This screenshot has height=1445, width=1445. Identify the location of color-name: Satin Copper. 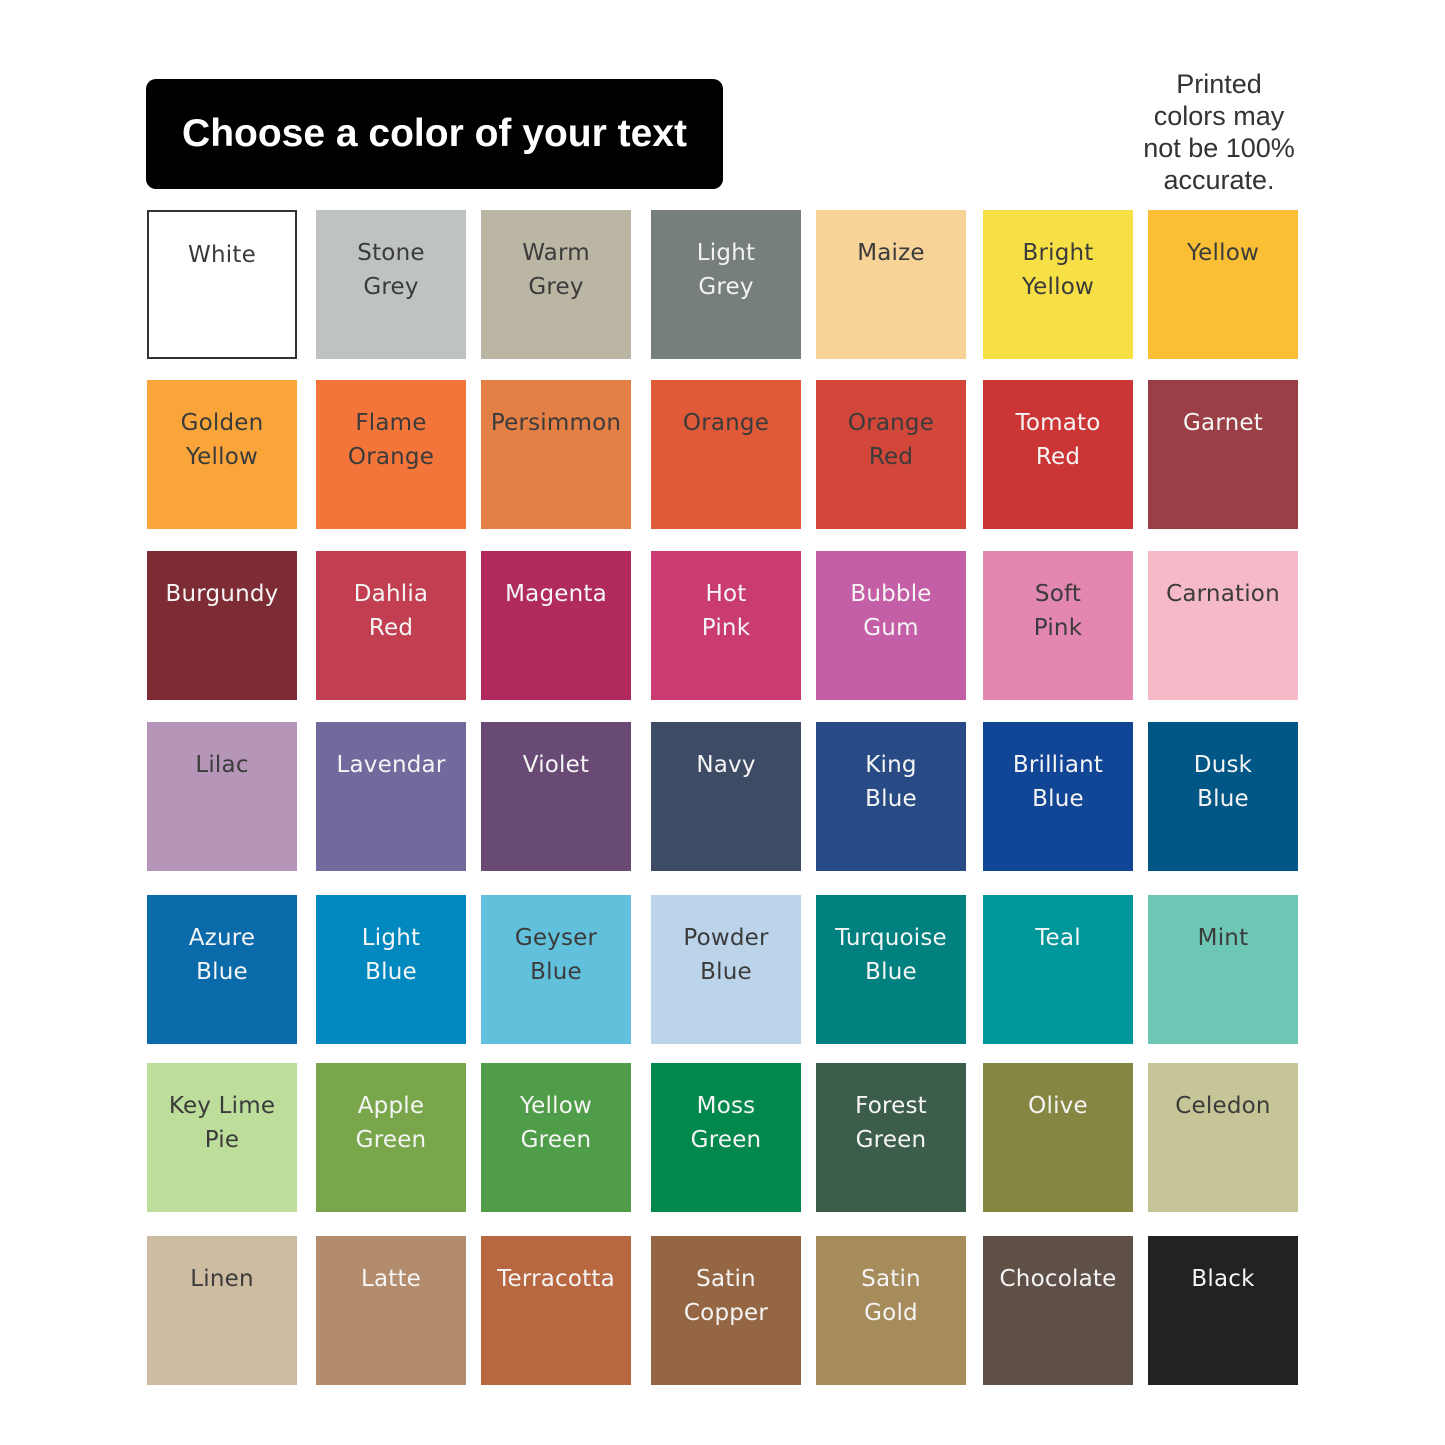
(726, 1296).